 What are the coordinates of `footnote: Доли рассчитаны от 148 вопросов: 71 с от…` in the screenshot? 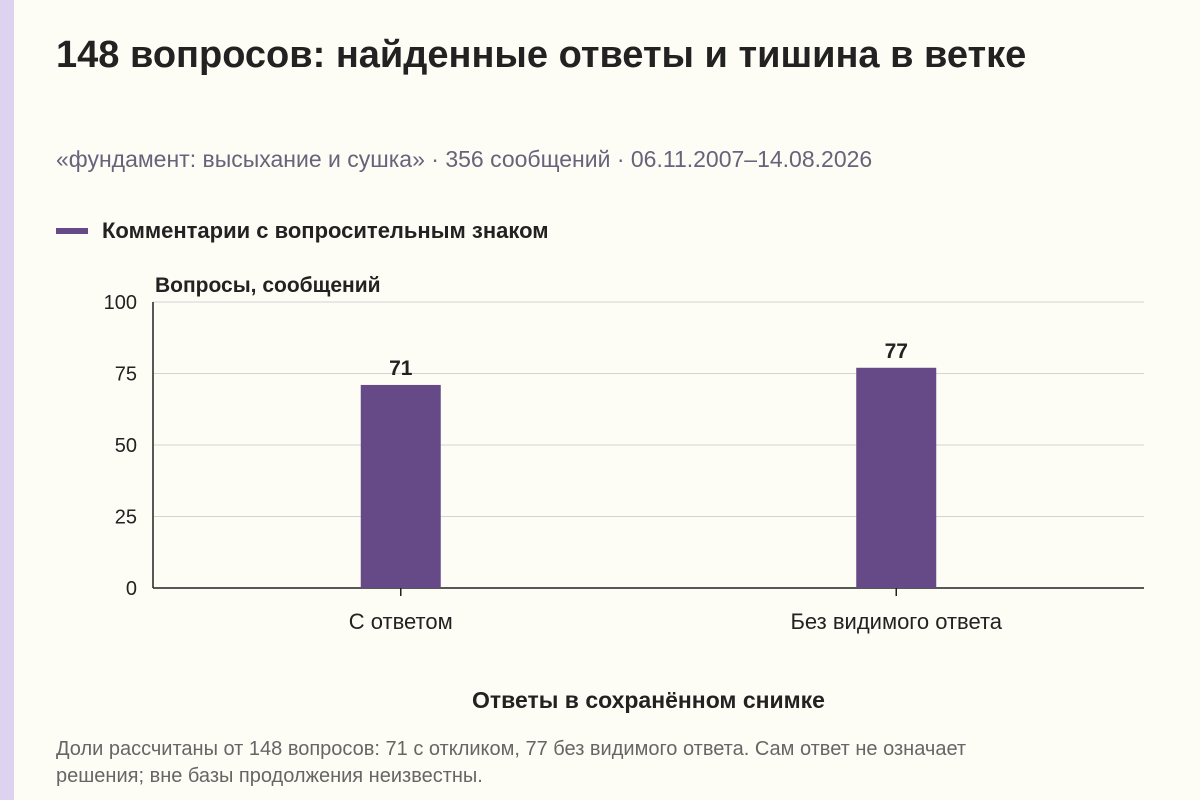 It's located at (511, 762).